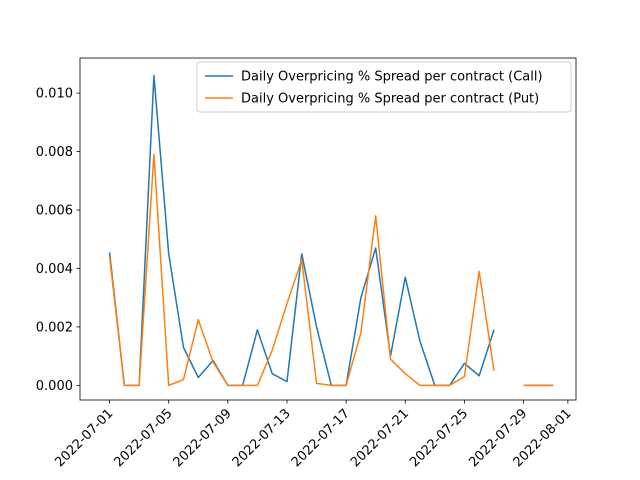 This screenshot has height=480, width=640. What do you see at coordinates (54, 211) in the screenshot?
I see `y-tick-label: 0.006` at bounding box center [54, 211].